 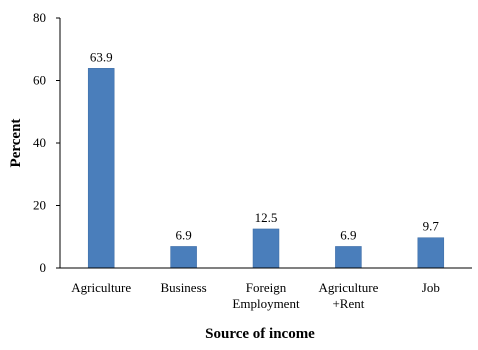 I want to click on x-tick-label: Job, so click(x=431, y=287).